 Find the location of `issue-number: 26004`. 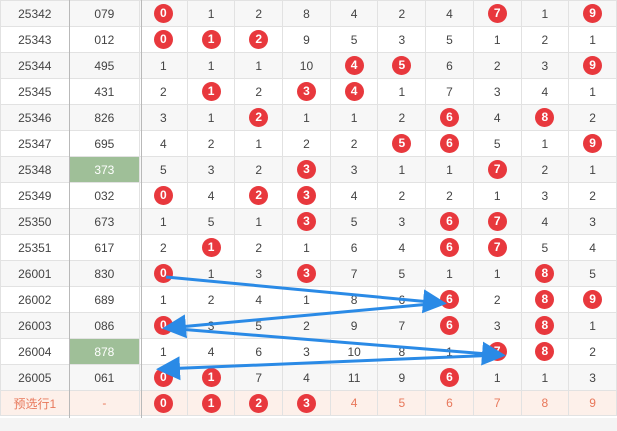

issue-number: 26004 is located at coordinates (35, 351).